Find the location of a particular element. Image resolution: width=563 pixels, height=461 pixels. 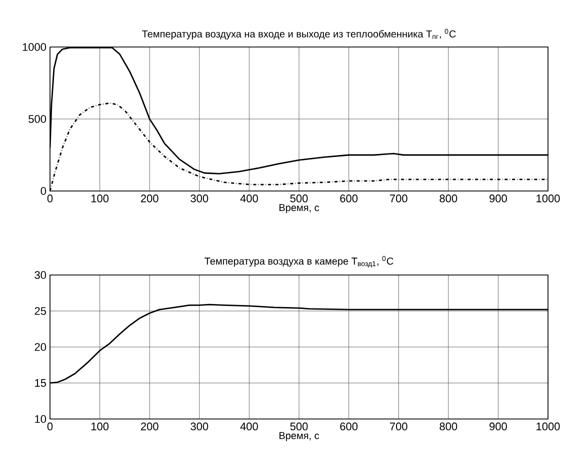

y-tick-label: 0 is located at coordinates (43, 191).